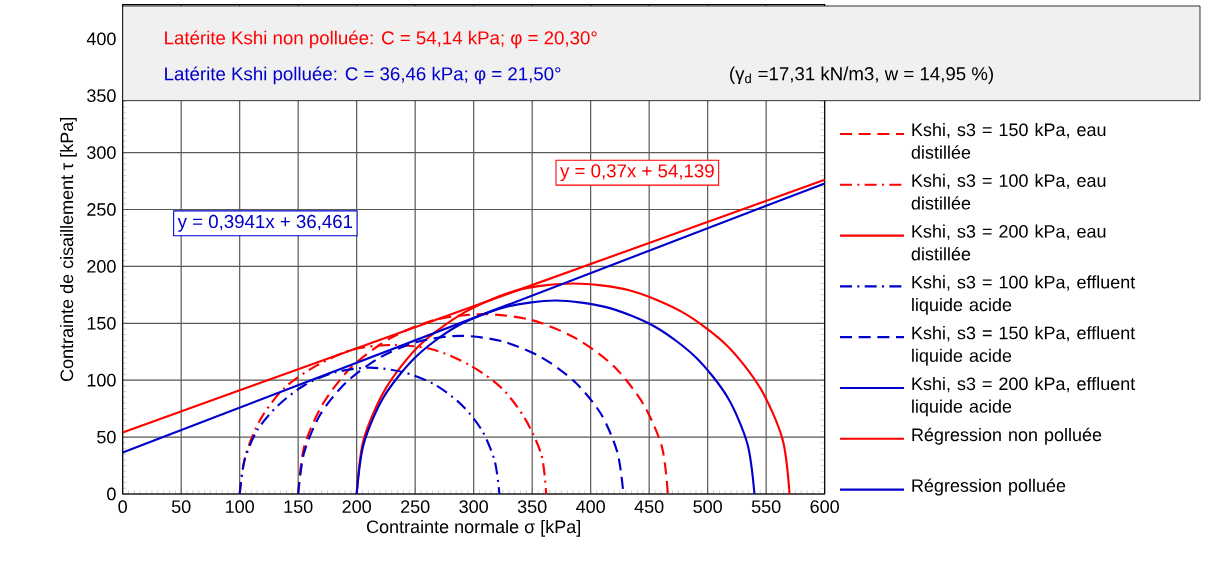  What do you see at coordinates (590, 506) in the screenshot?
I see `x-tick-label: 400` at bounding box center [590, 506].